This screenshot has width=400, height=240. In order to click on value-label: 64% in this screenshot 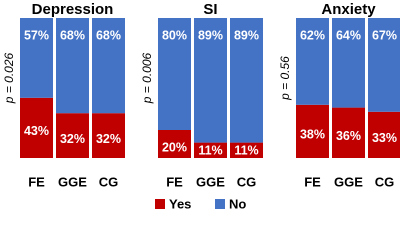, I will do `click(348, 35)`.